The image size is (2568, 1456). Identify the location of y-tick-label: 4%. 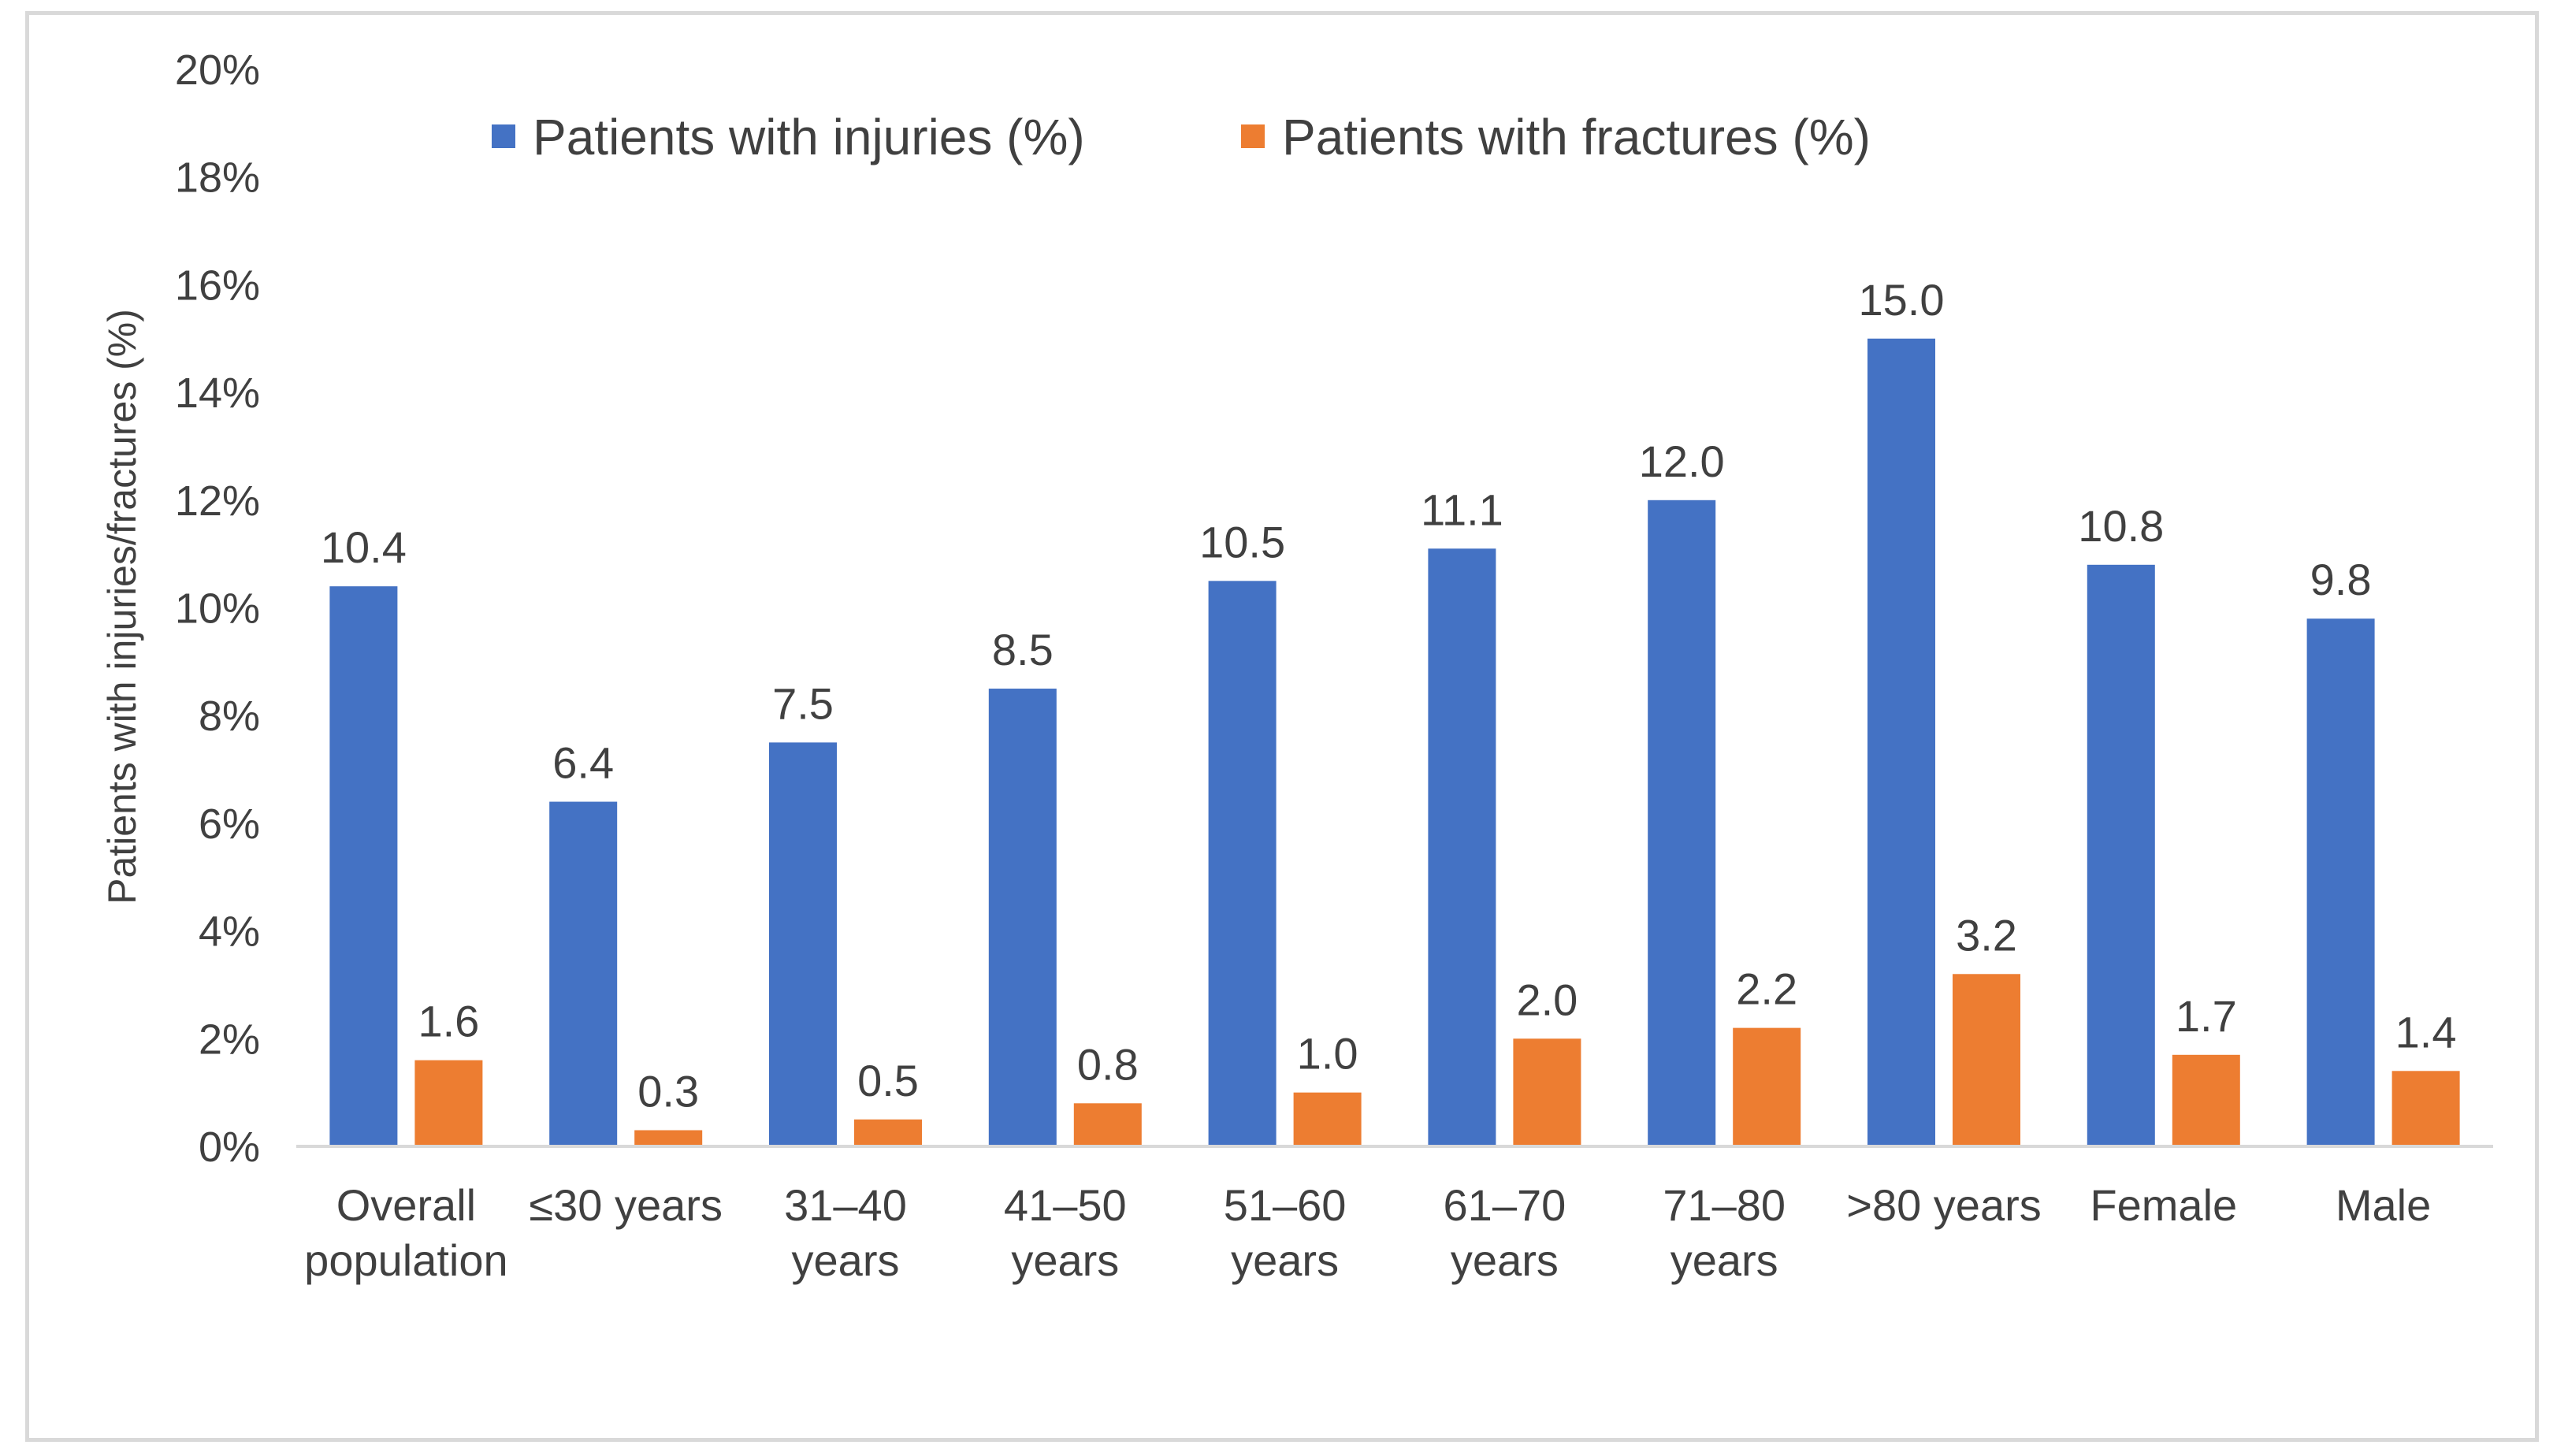
(229, 932).